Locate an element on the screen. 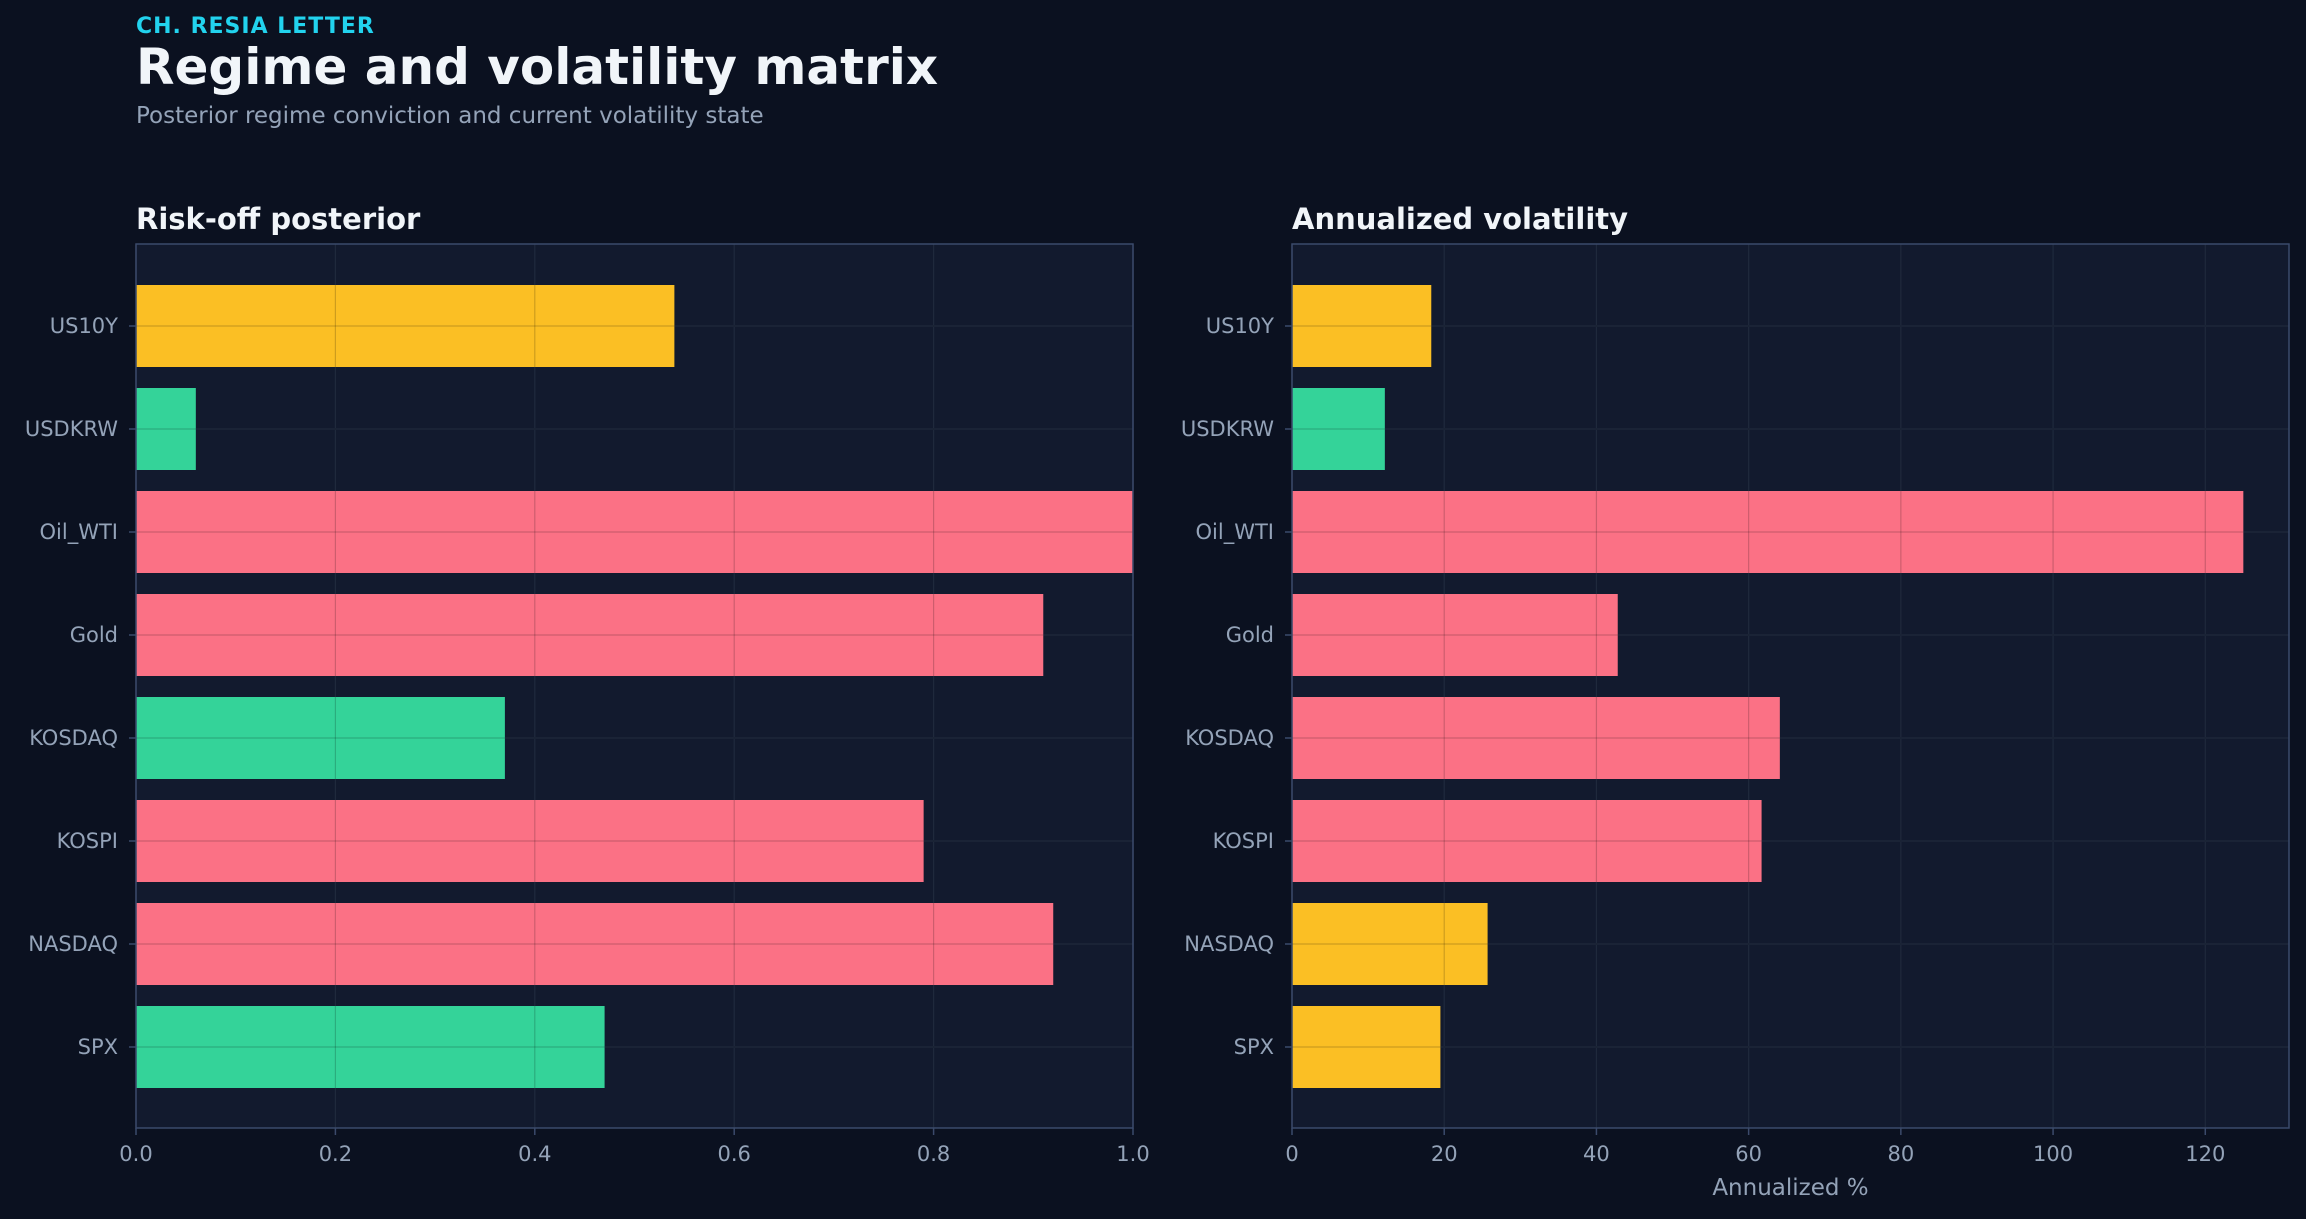 This screenshot has width=2306, height=1219. page-title: Regime and volatility matrix is located at coordinates (537, 67).